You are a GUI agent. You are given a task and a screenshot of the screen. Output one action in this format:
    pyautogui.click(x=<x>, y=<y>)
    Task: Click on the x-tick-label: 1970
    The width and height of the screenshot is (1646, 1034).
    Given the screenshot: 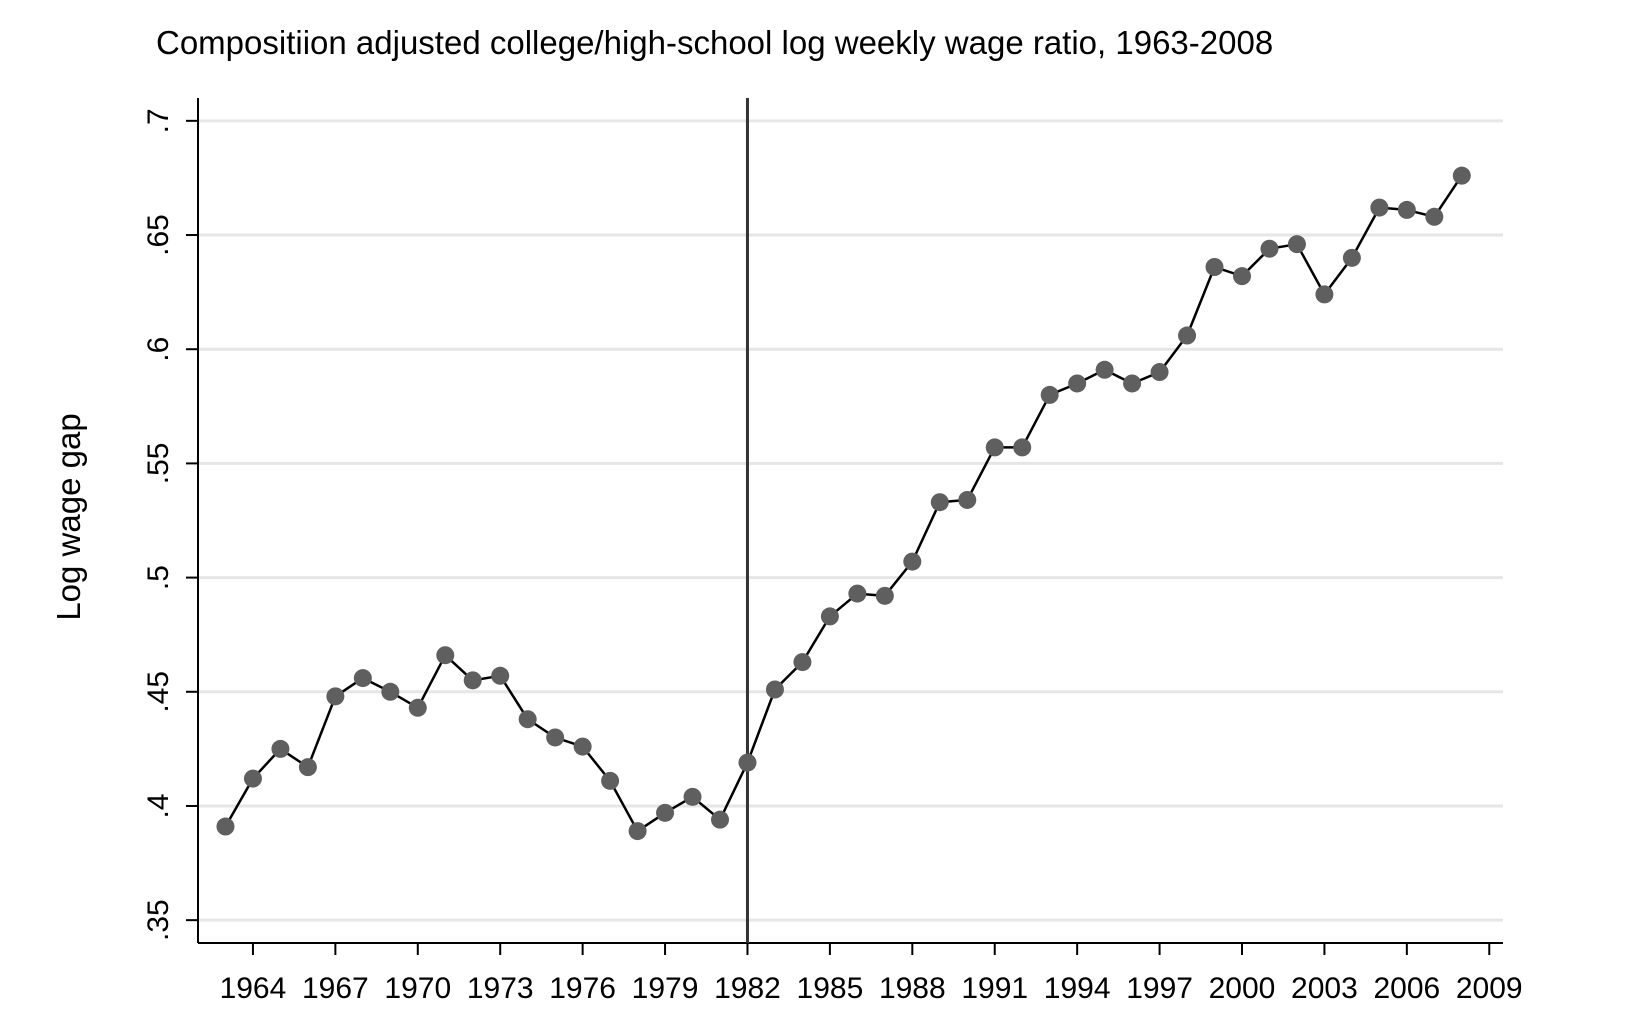 What is the action you would take?
    pyautogui.click(x=417, y=988)
    